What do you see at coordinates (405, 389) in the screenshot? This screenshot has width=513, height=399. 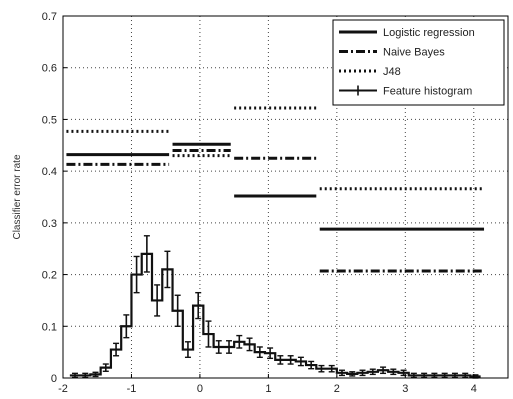 I see `x-tick-label: 3` at bounding box center [405, 389].